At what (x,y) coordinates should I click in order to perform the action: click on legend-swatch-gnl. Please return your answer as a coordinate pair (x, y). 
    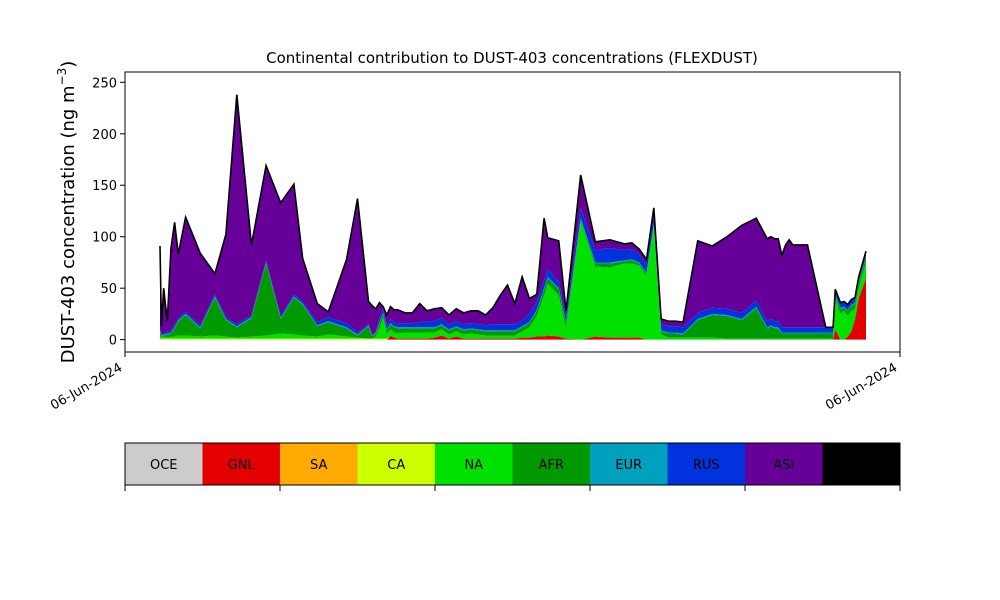
    Looking at the image, I should click on (241, 464).